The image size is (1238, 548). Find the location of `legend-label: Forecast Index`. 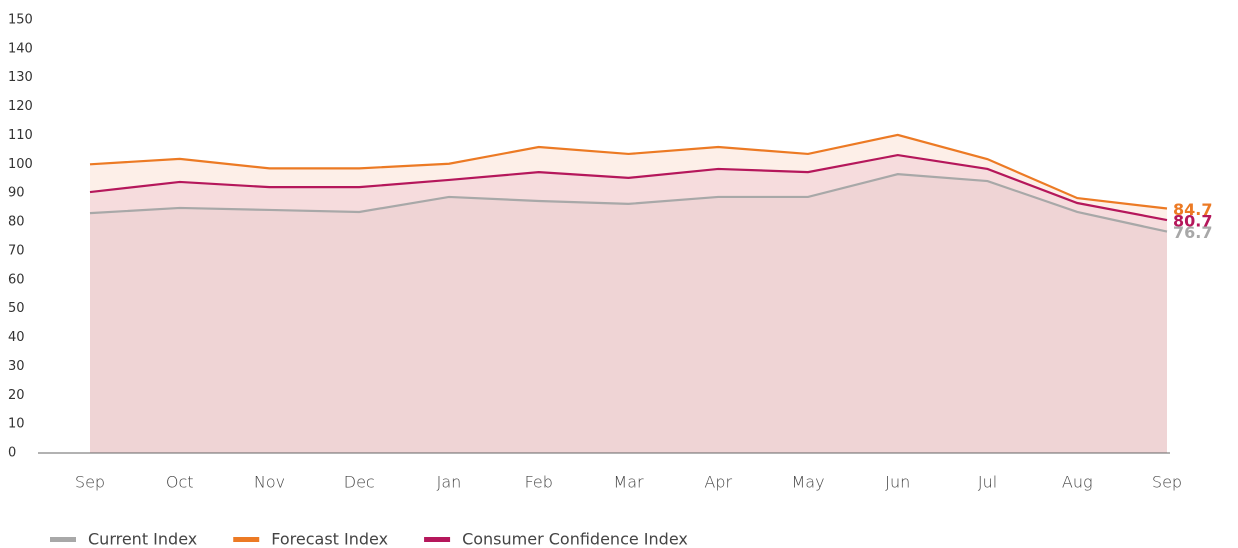

legend-label: Forecast Index is located at coordinates (329, 539).